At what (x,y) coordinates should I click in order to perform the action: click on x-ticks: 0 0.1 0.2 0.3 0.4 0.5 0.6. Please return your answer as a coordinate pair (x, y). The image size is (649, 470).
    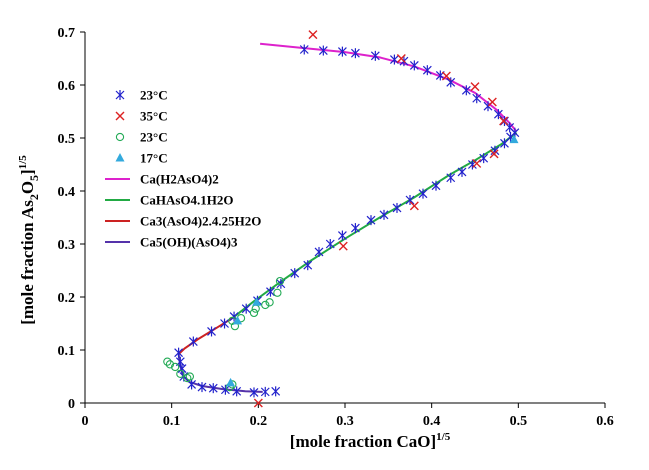
    Looking at the image, I should click on (348, 416).